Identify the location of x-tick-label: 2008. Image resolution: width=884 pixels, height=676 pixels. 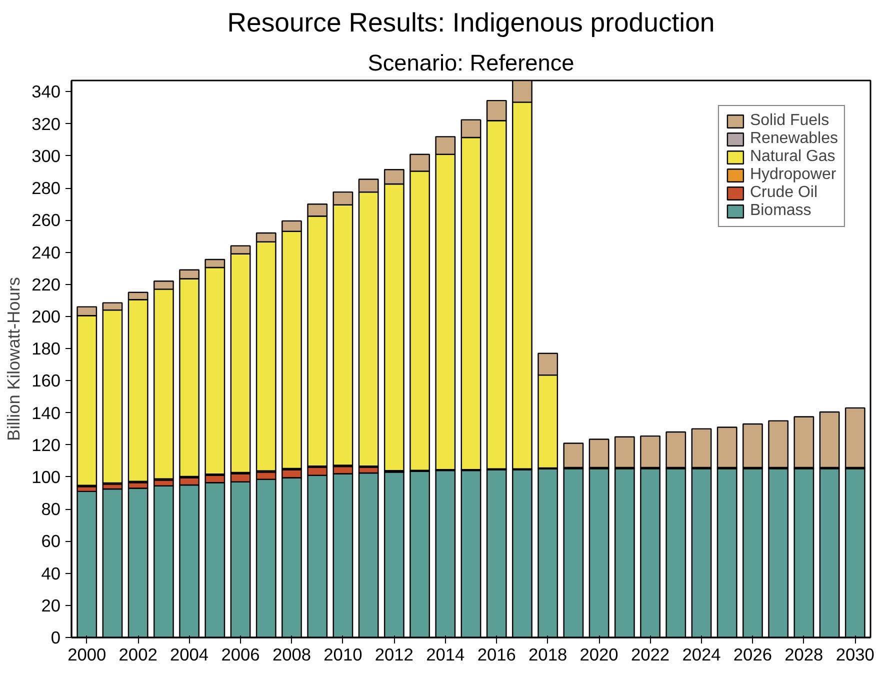
(292, 654).